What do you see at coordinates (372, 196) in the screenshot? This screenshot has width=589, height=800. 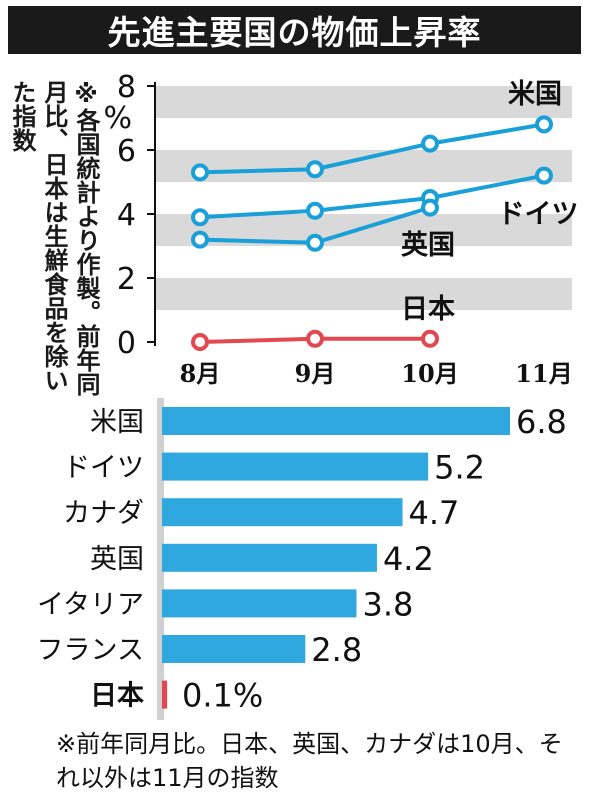 I see `series-line-ドイツ` at bounding box center [372, 196].